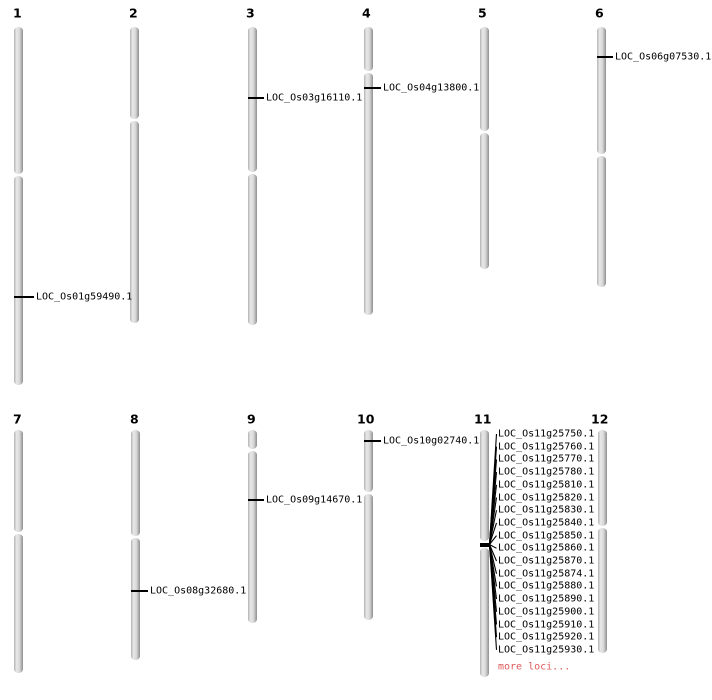 The image size is (712, 700). Describe the element at coordinates (134, 419) in the screenshot. I see `chromosome-8-number: 8` at that location.